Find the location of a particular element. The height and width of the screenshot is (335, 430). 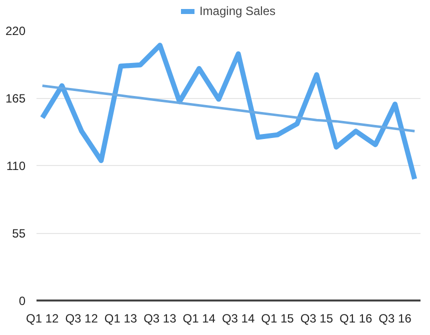

legend-label: Imaging Sales is located at coordinates (237, 11).